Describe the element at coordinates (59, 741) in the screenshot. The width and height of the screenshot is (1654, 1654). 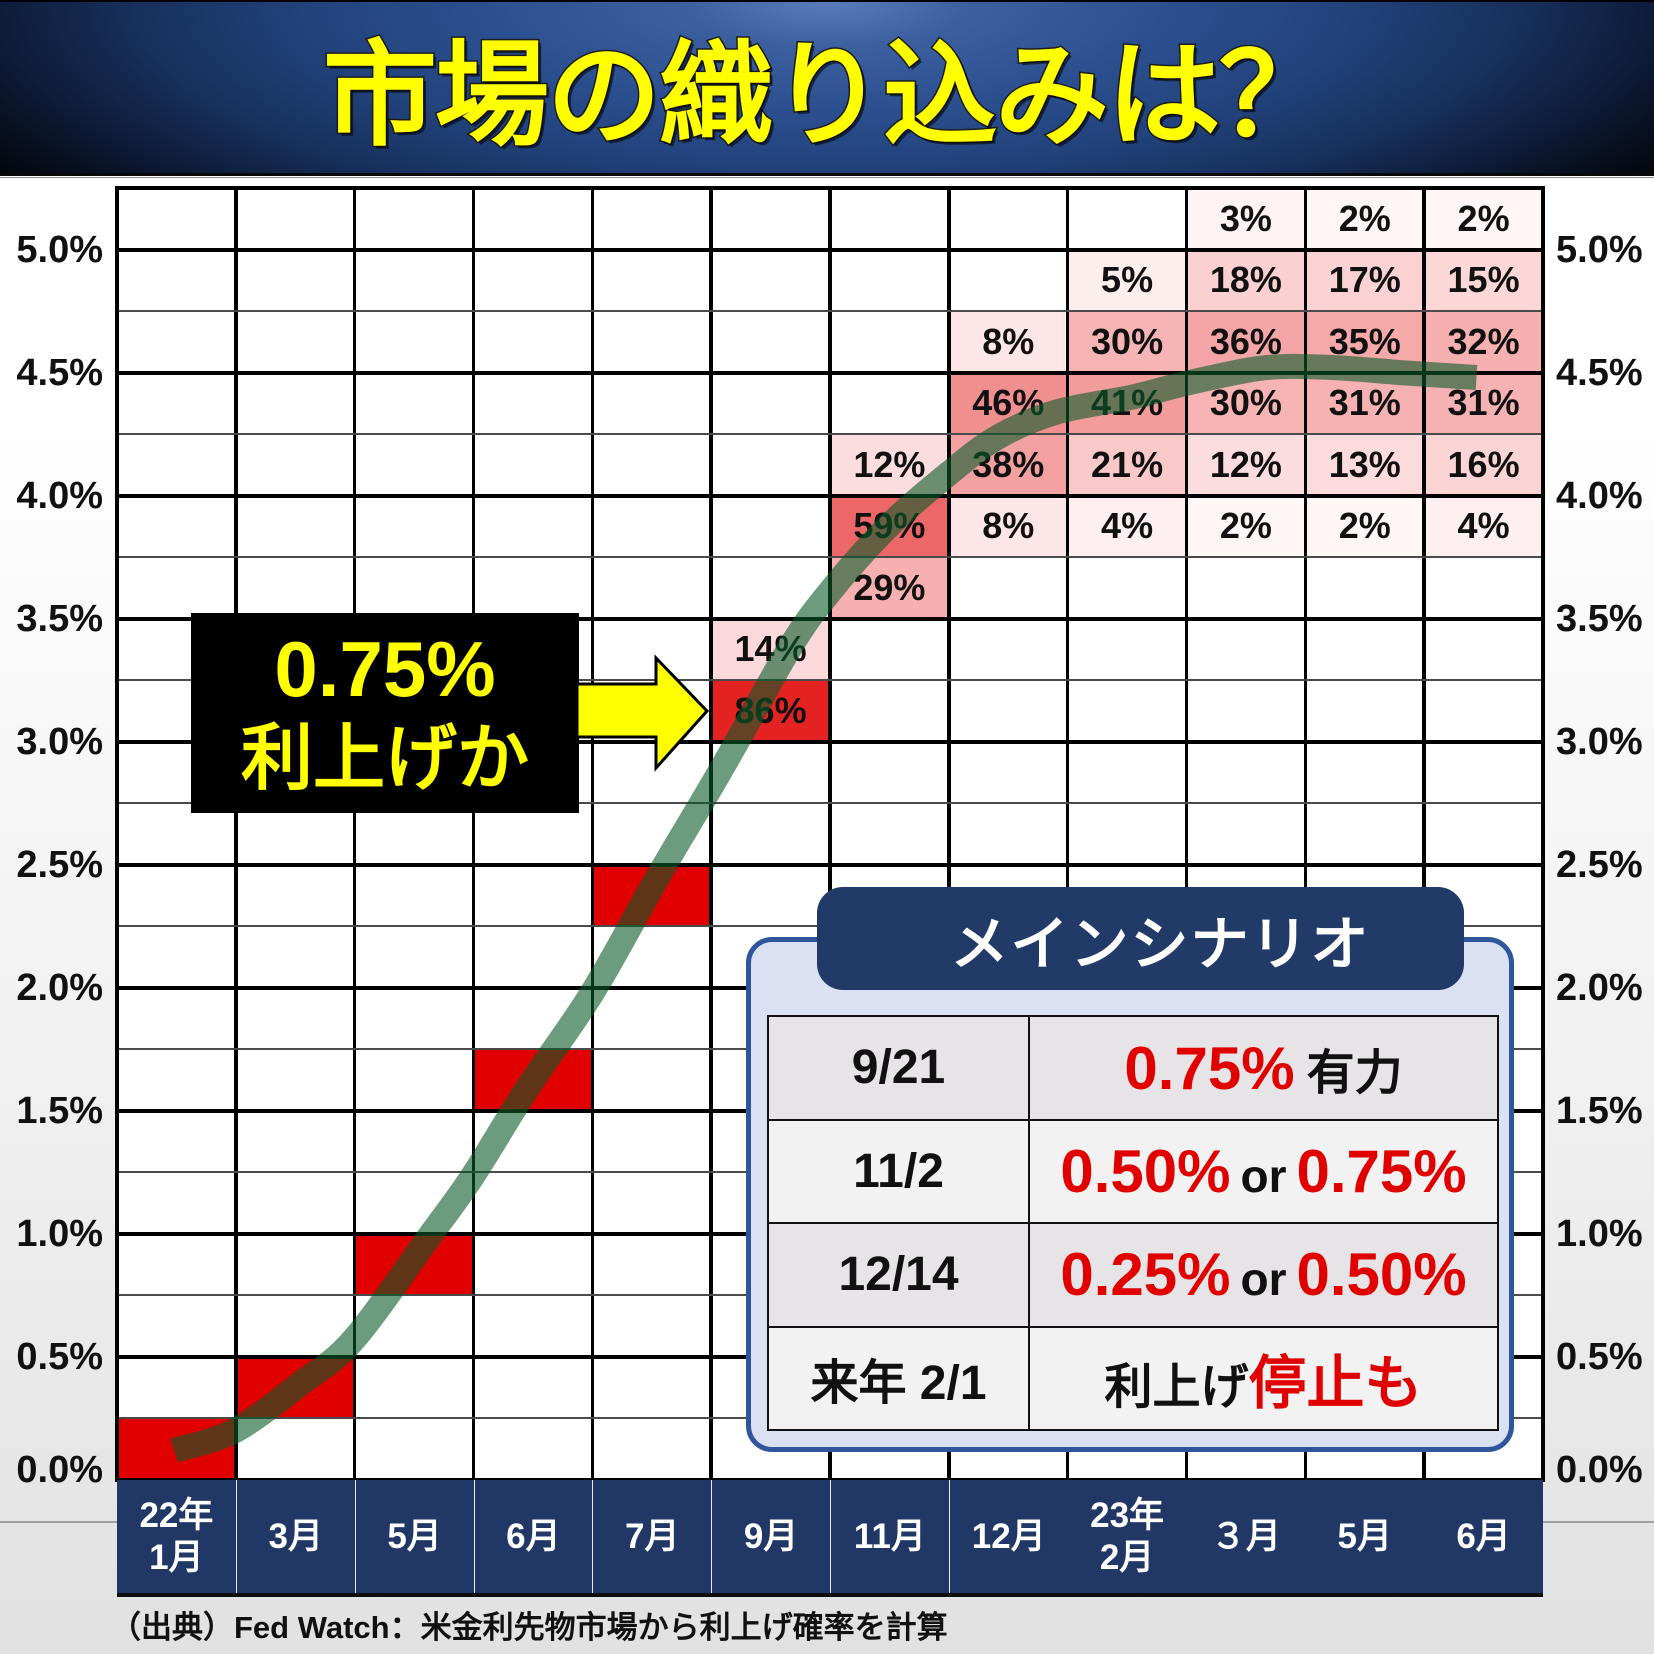
I see `y-axis-label-left: 3.0%` at that location.